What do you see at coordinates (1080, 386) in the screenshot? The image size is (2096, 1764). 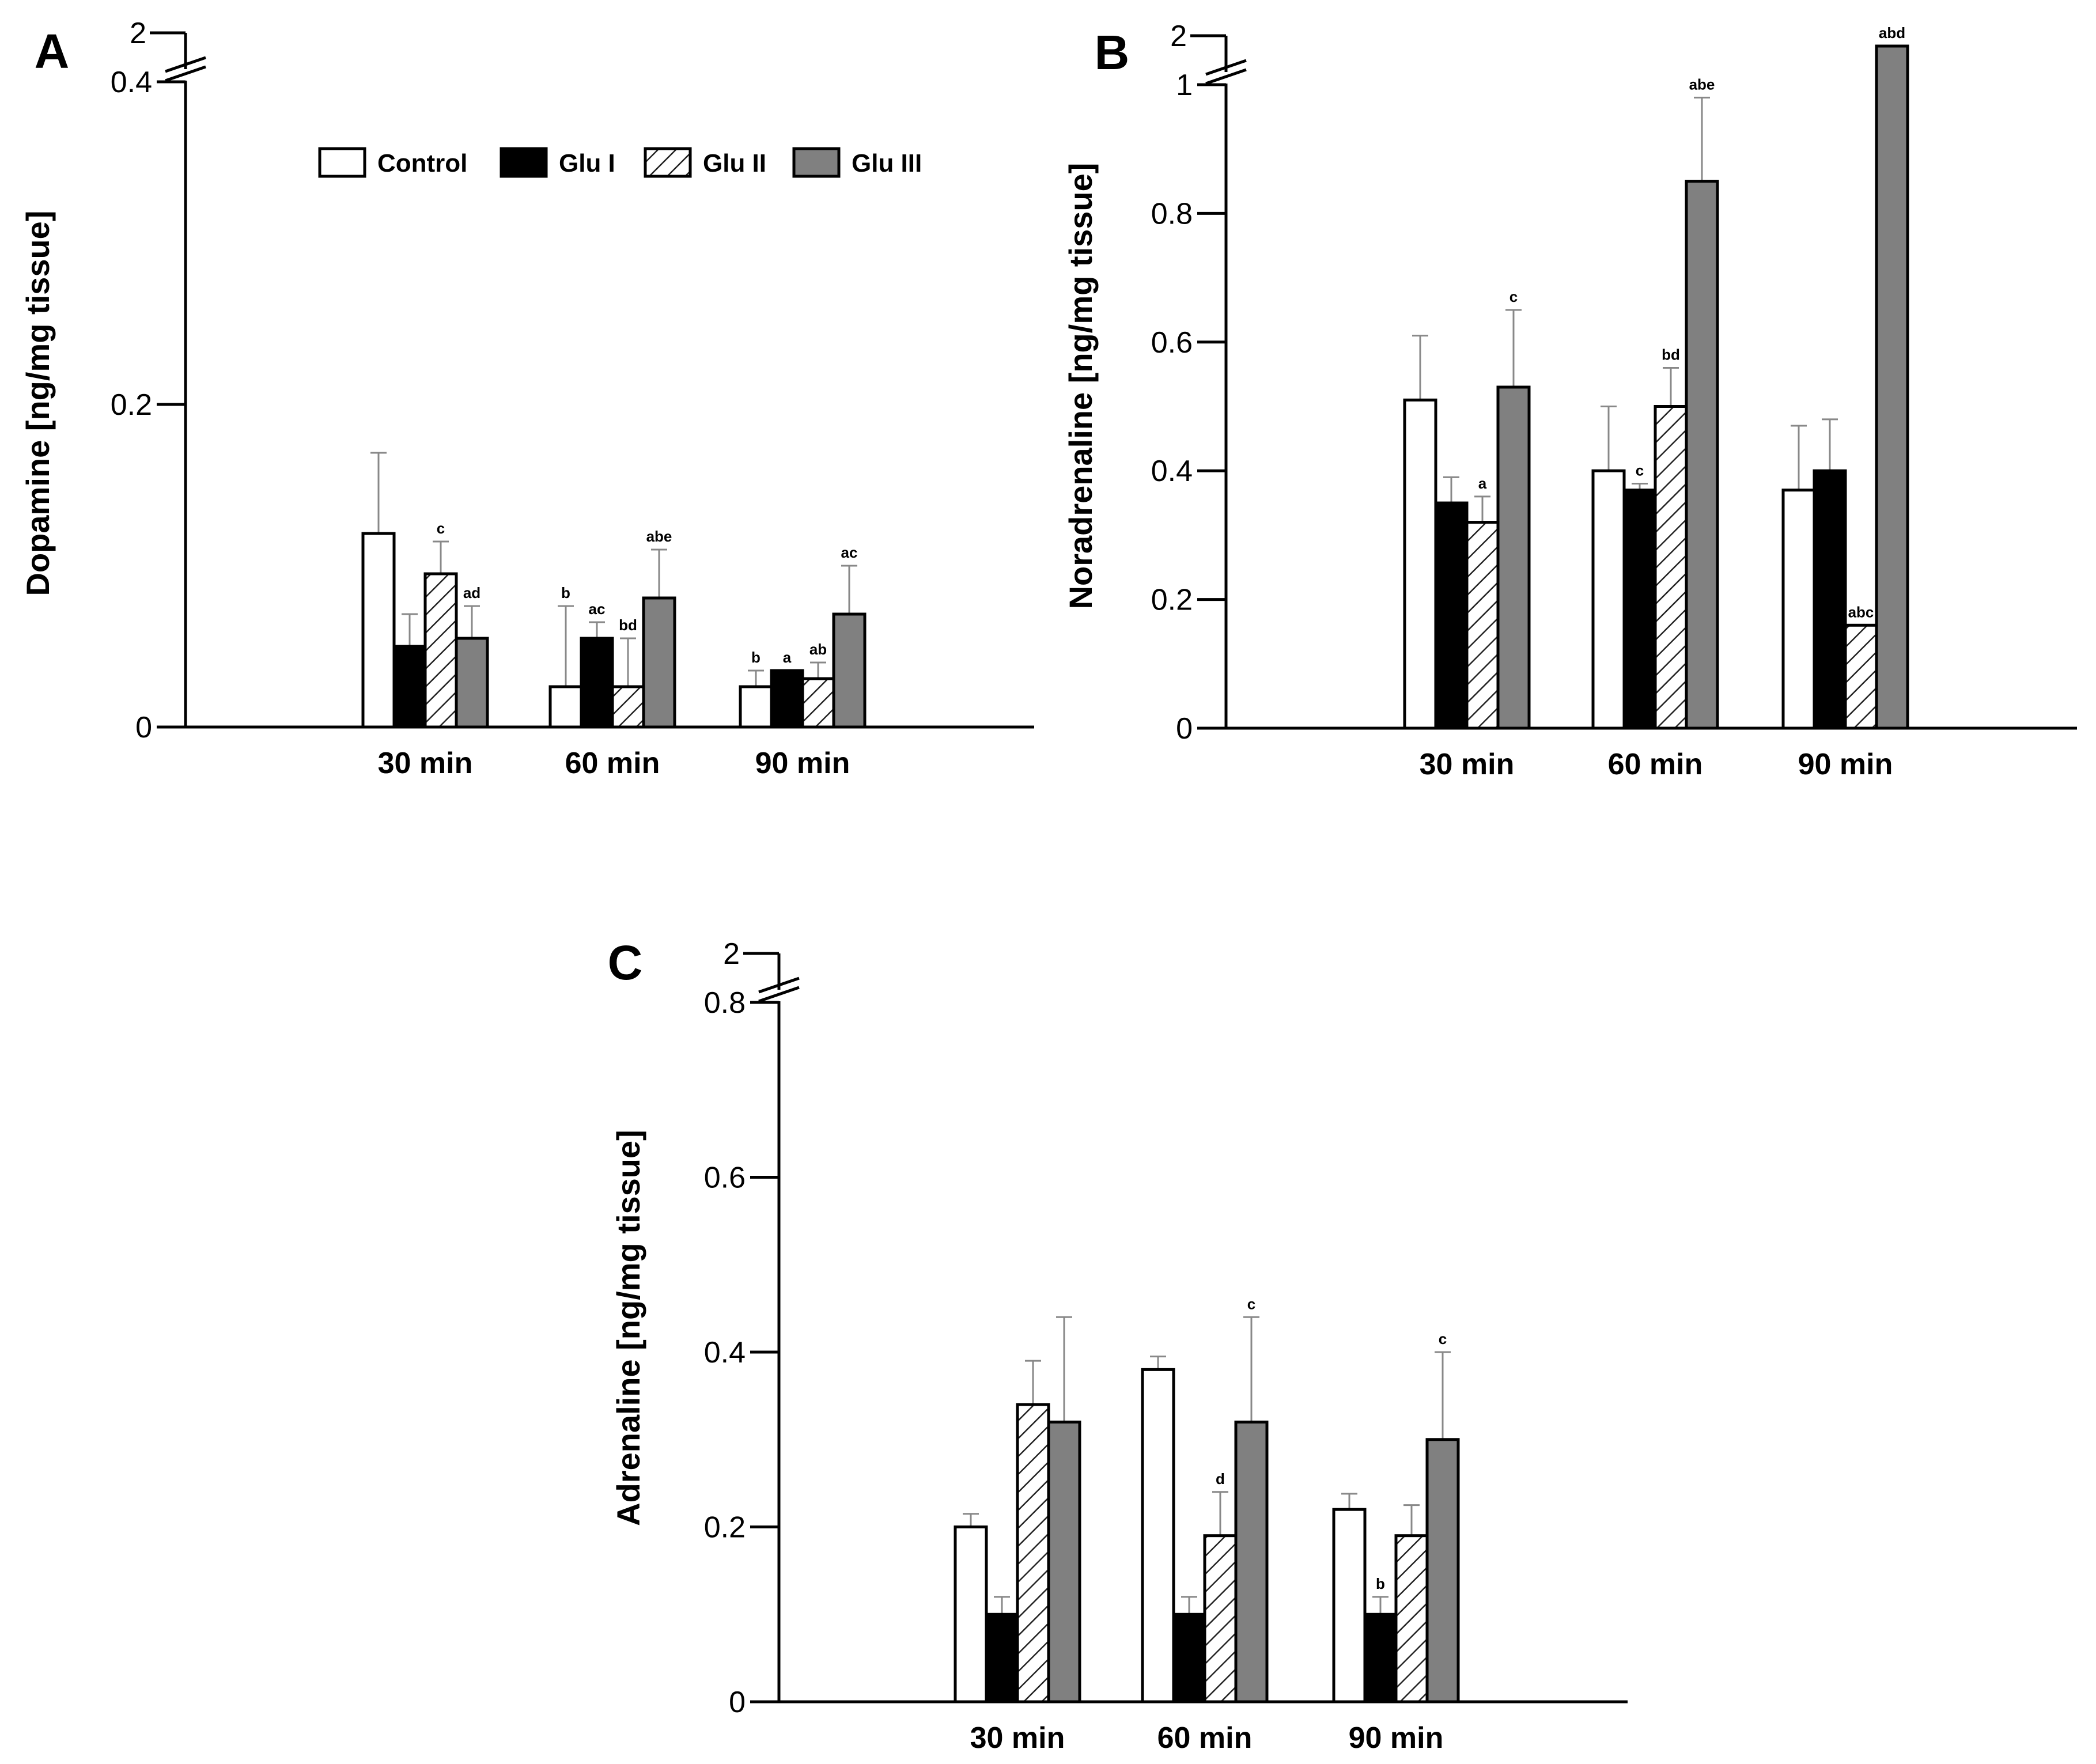 I see `y-axis-label: Noradrenaline [ng/mg tissue]` at bounding box center [1080, 386].